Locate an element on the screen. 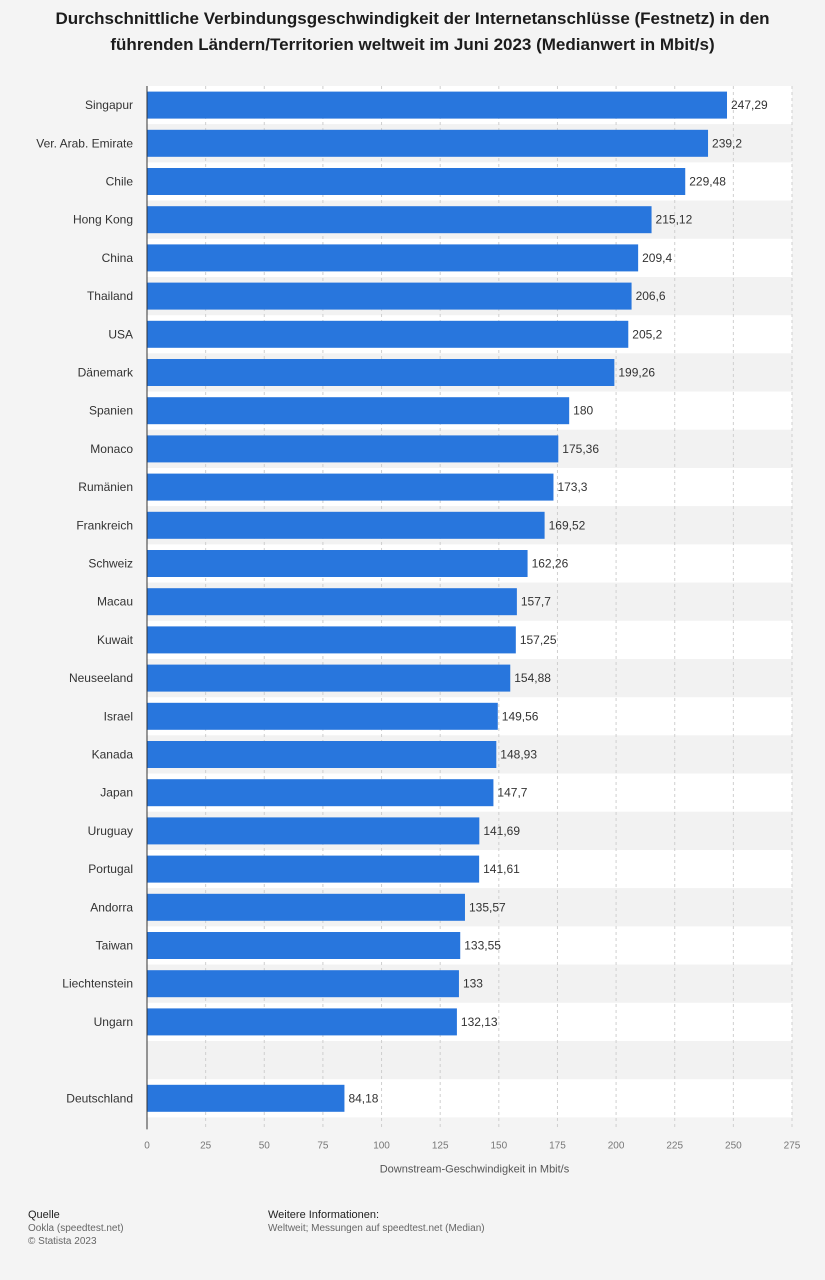 Image resolution: width=825 pixels, height=1280 pixels. value-label: 147,7 is located at coordinates (512, 793).